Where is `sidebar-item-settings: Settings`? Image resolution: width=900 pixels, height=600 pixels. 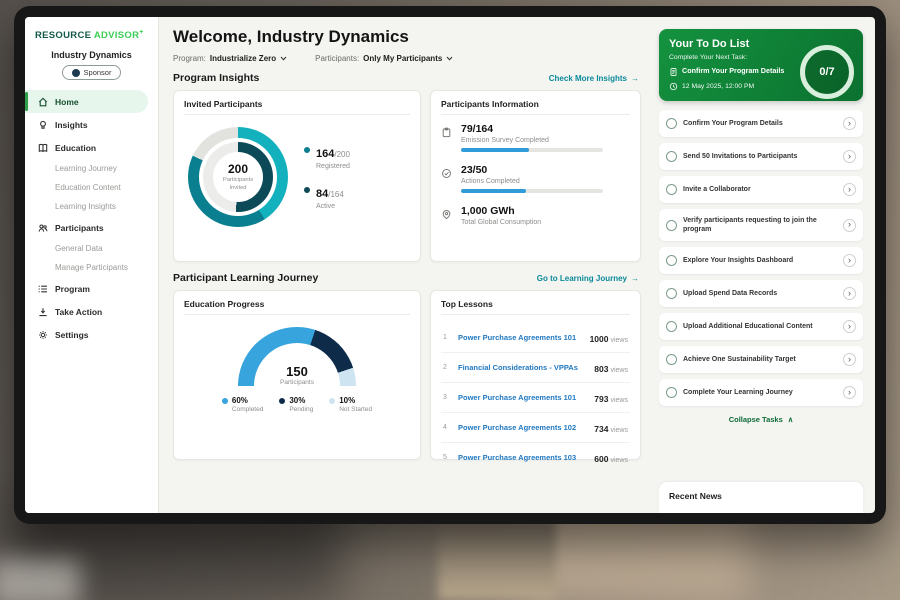 sidebar-item-settings: Settings is located at coordinates (91, 334).